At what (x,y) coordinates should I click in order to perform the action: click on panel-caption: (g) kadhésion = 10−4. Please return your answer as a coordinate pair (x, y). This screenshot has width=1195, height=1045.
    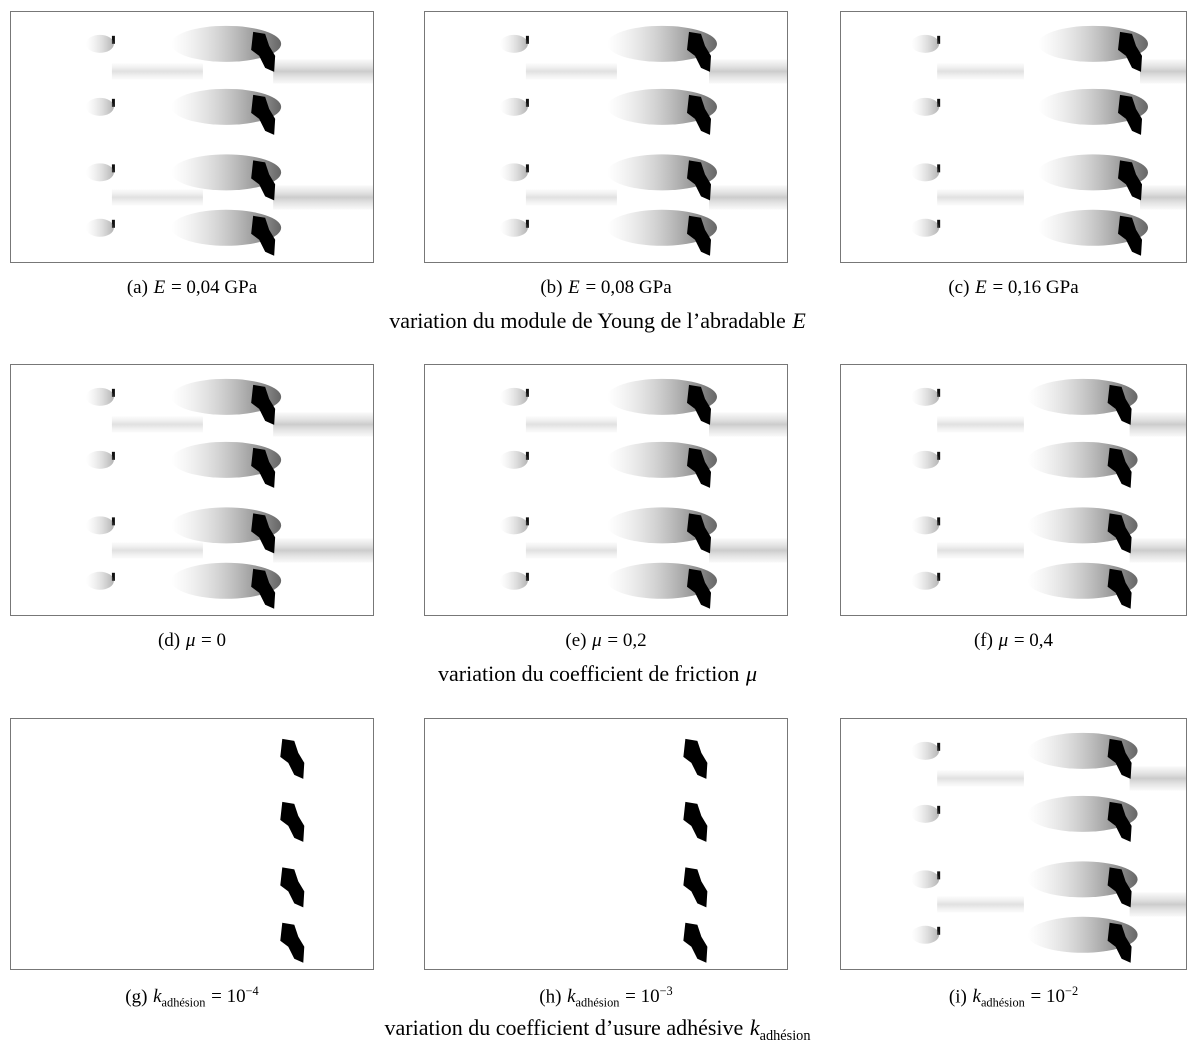
    Looking at the image, I should click on (192, 997).